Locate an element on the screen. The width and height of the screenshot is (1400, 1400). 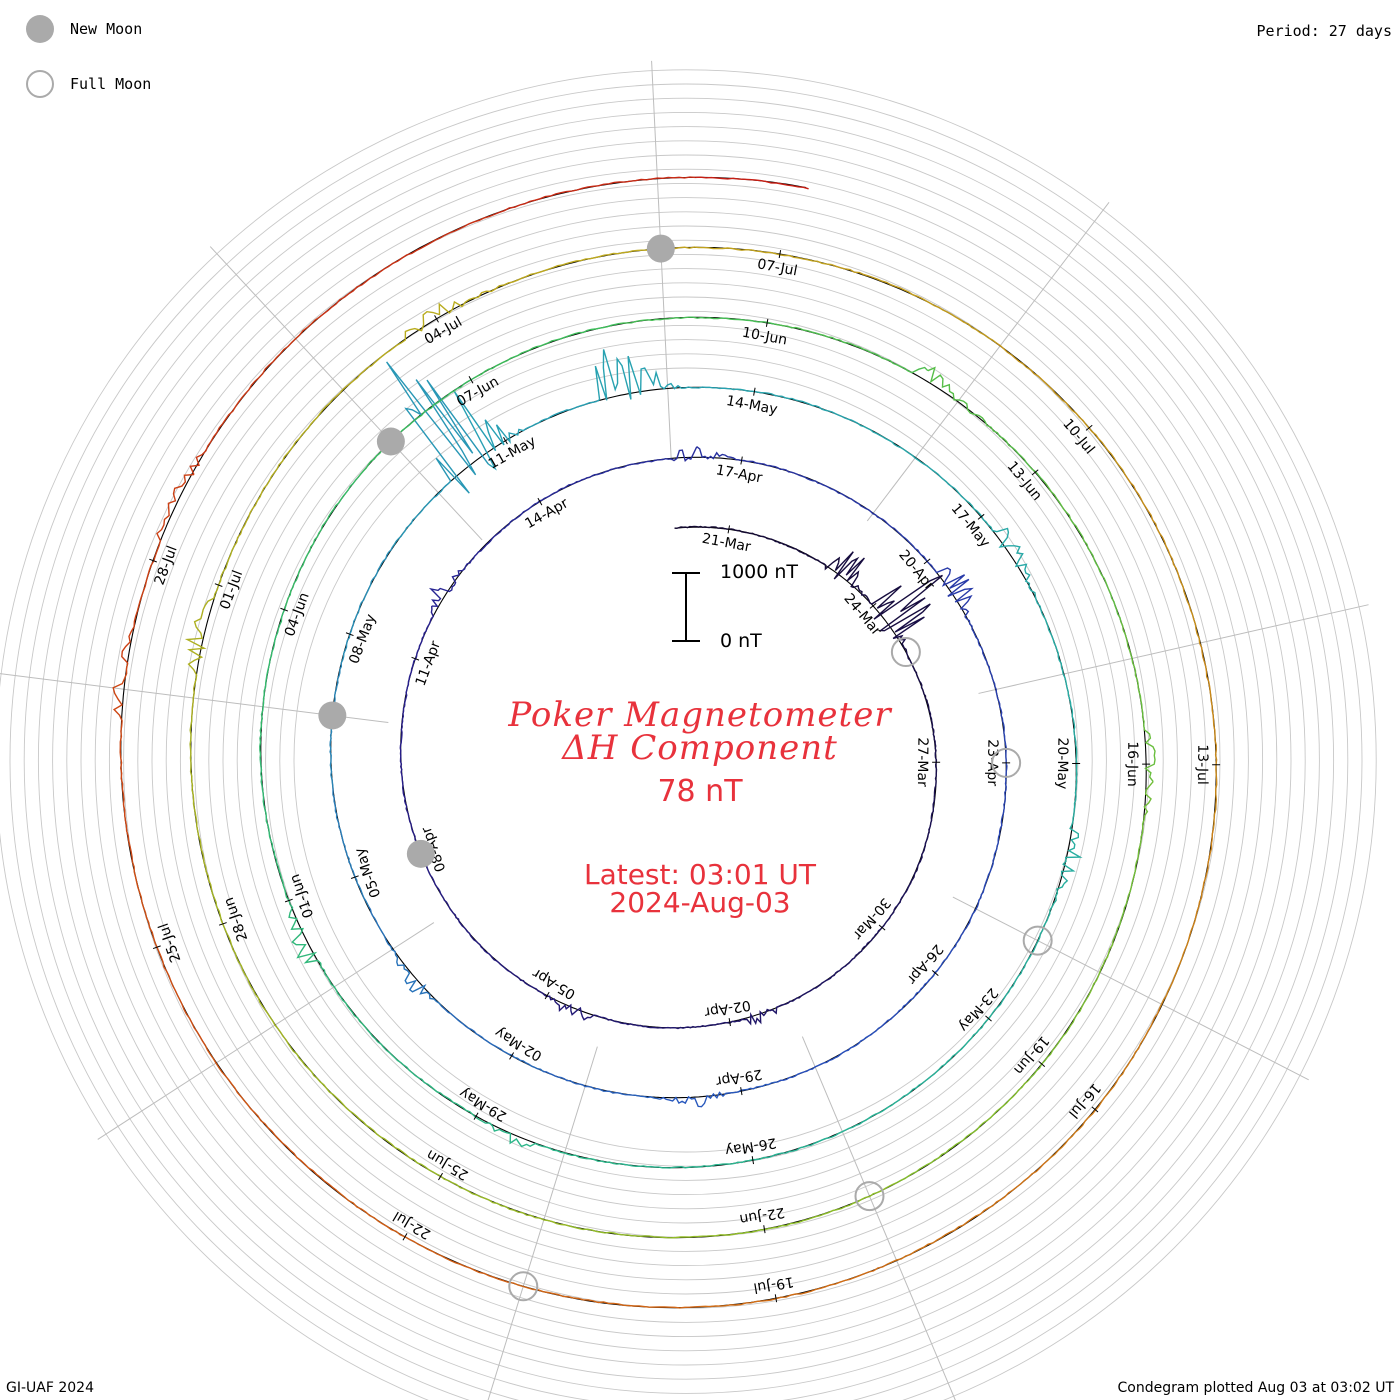
date-tick-label: 04-Jun is located at coordinates (297, 614).